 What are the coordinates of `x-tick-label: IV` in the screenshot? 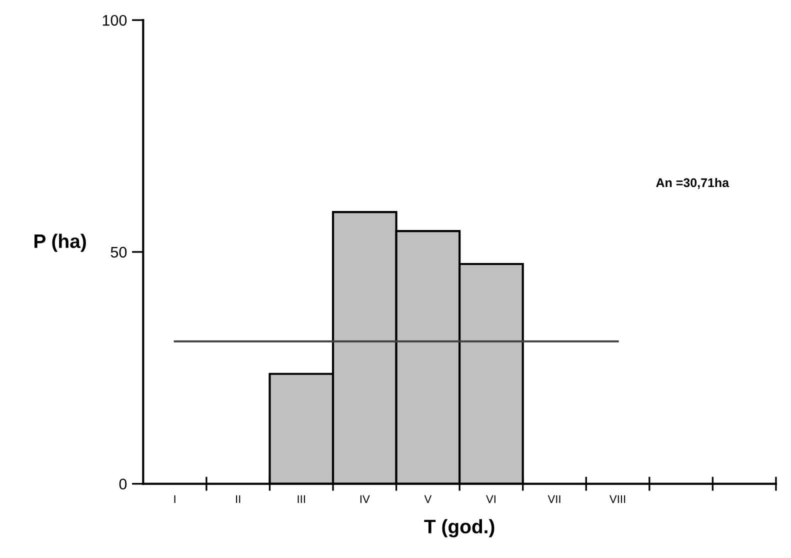 It's located at (365, 499).